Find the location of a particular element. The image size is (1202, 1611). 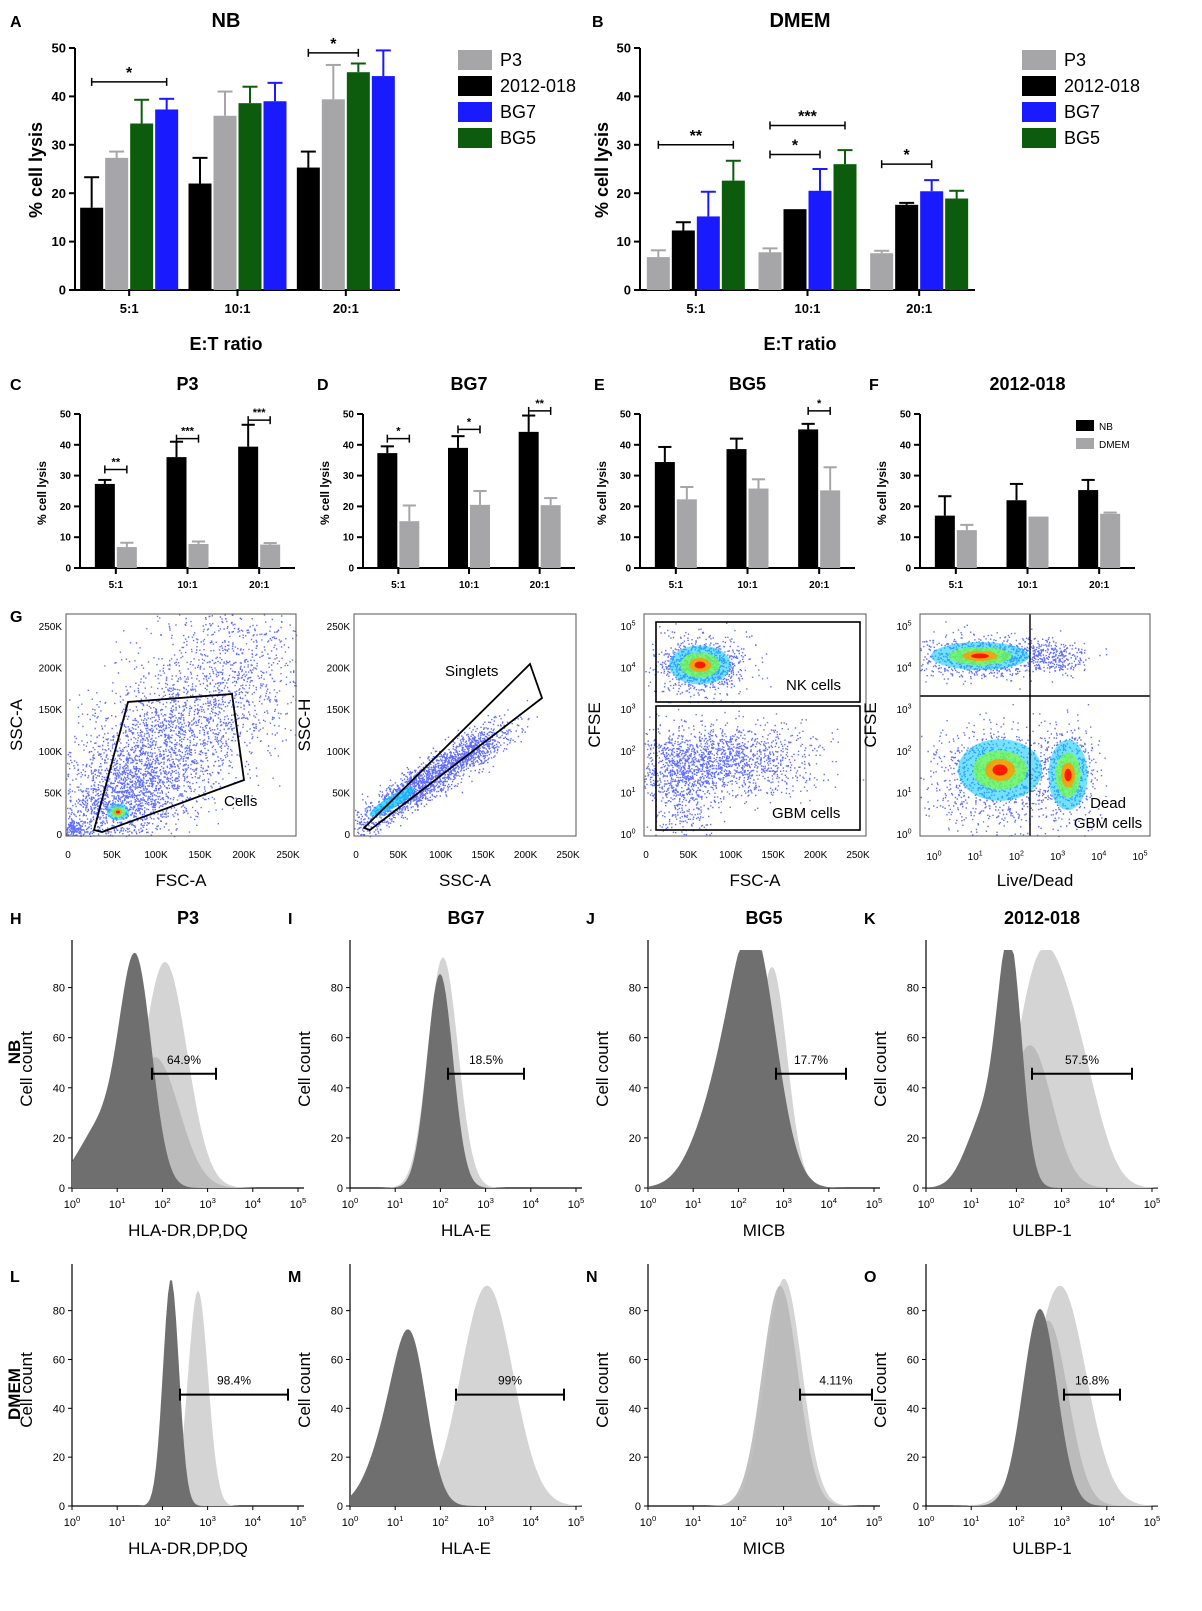

y-tick-label: 80 is located at coordinates (59, 989).